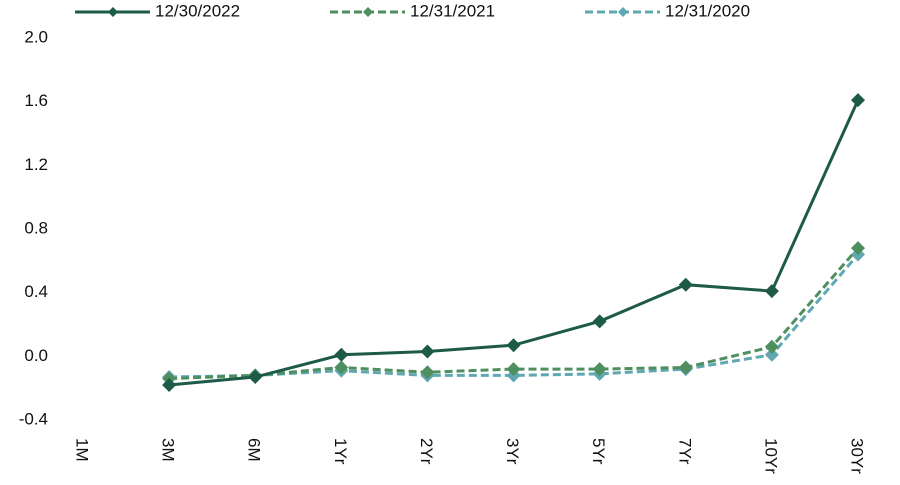 The image size is (900, 485). What do you see at coordinates (82, 450) in the screenshot?
I see `x-tick-label: 1M` at bounding box center [82, 450].